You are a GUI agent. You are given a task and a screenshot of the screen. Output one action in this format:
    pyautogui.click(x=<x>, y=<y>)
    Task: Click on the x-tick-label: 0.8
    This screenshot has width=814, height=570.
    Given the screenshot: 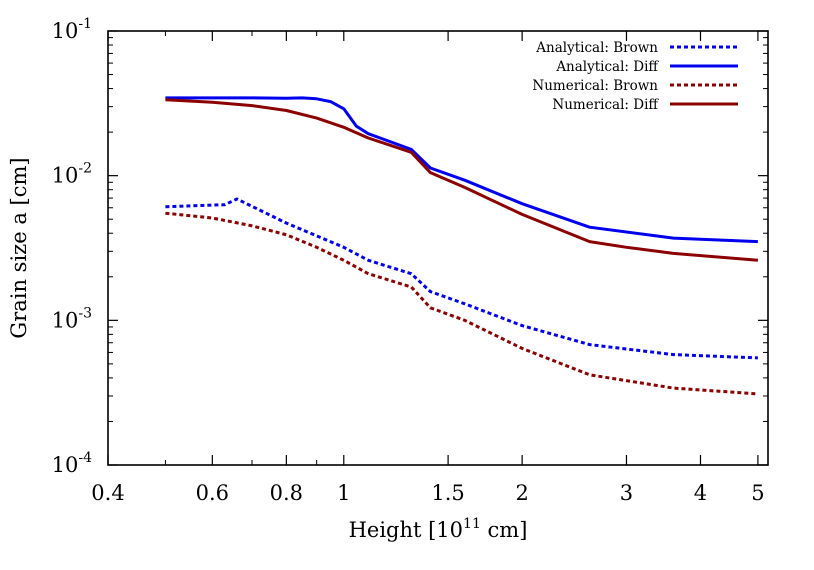 What is the action you would take?
    pyautogui.click(x=286, y=493)
    